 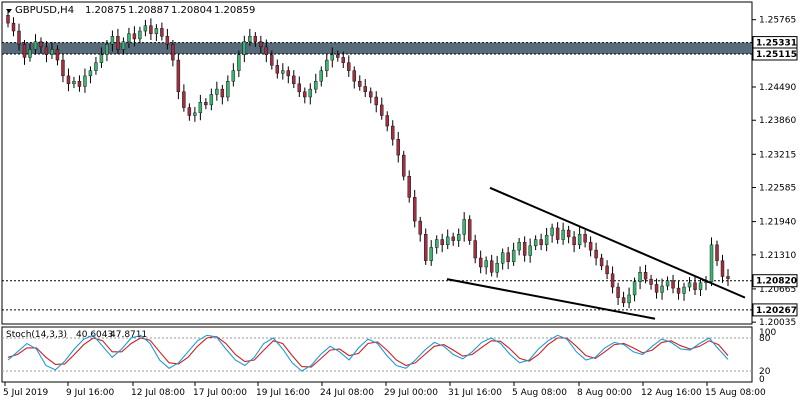 I want to click on price-badge-label: 1.20820, so click(x=776, y=282).